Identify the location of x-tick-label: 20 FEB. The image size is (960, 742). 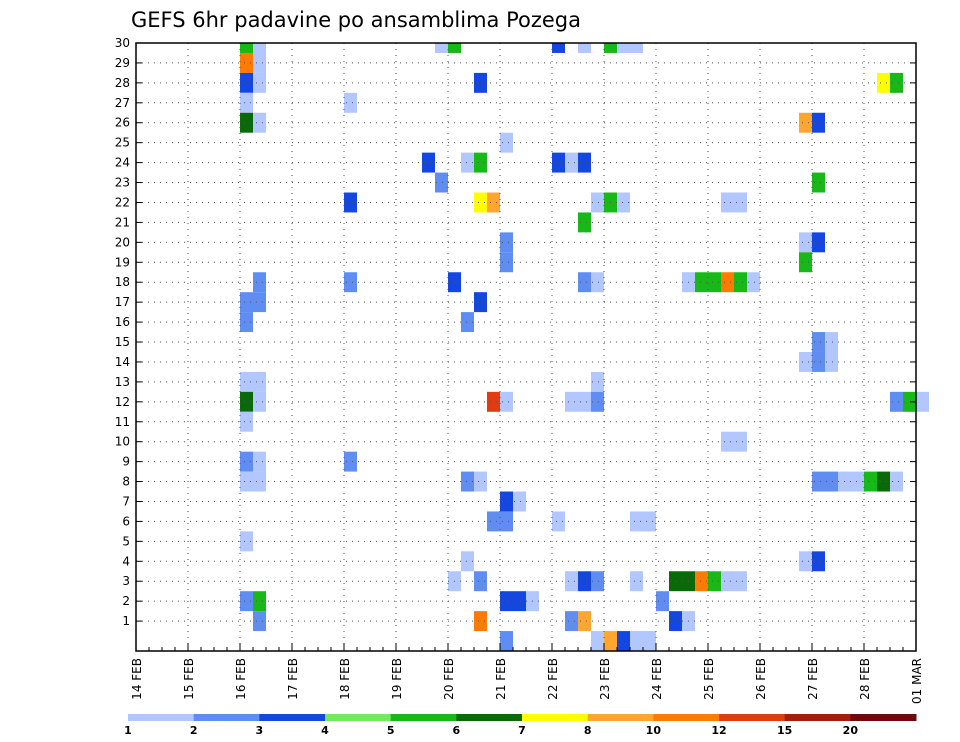
(449, 679).